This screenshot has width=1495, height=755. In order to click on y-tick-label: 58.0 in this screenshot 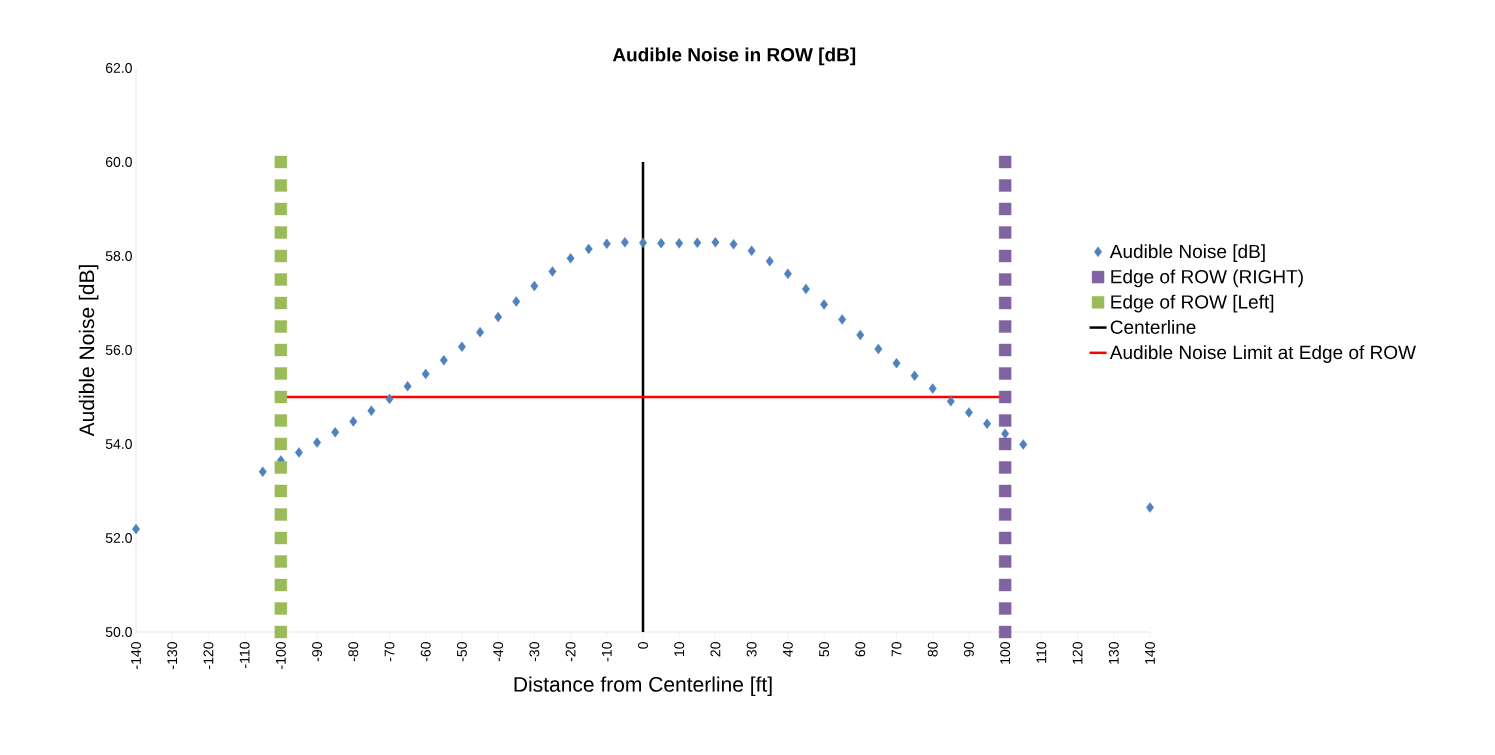, I will do `click(118, 256)`.